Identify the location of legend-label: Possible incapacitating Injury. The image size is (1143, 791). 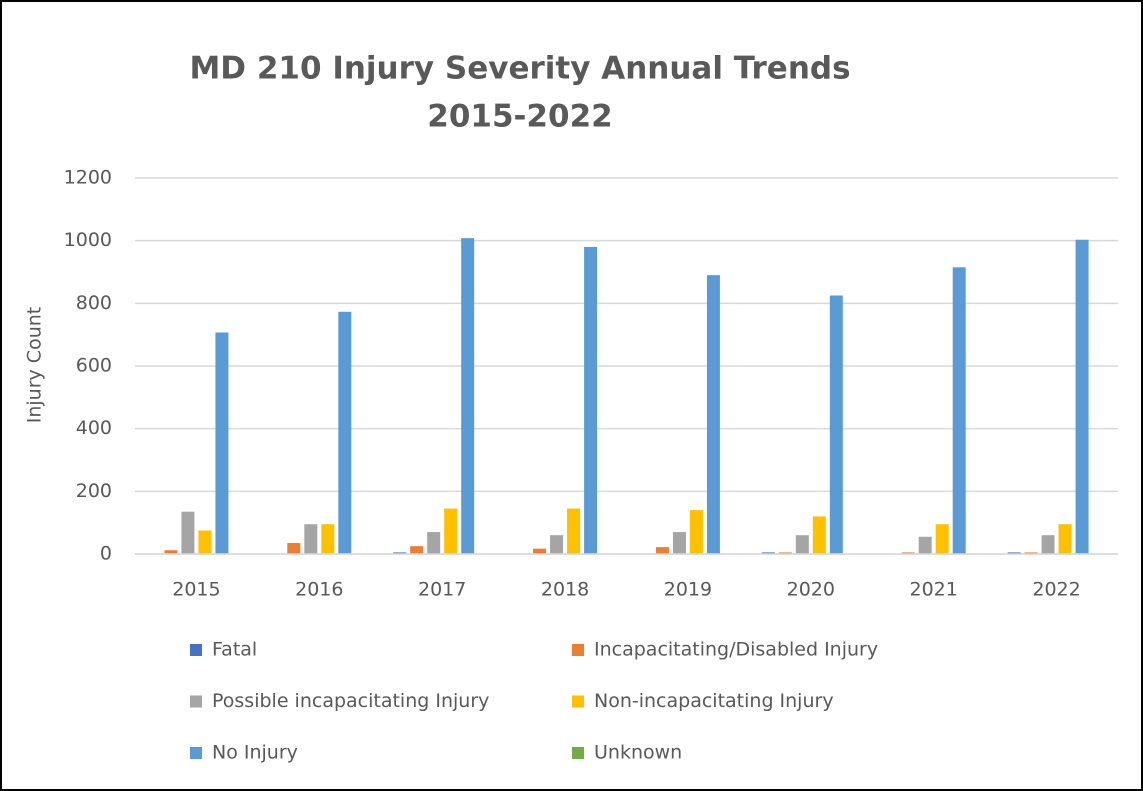
(350, 701).